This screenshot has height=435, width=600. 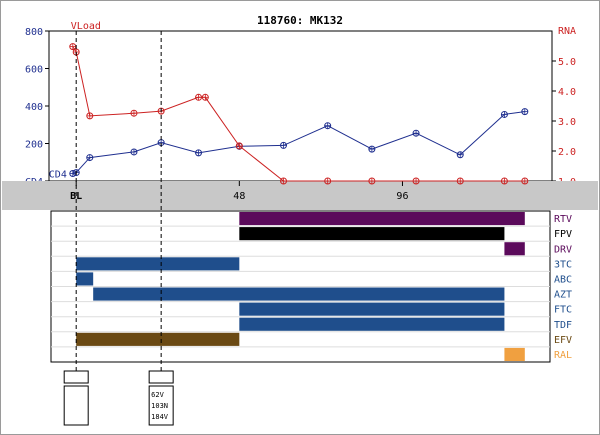 What do you see at coordinates (563, 219) in the screenshot?
I see `drug-label-rtv: RTV` at bounding box center [563, 219].